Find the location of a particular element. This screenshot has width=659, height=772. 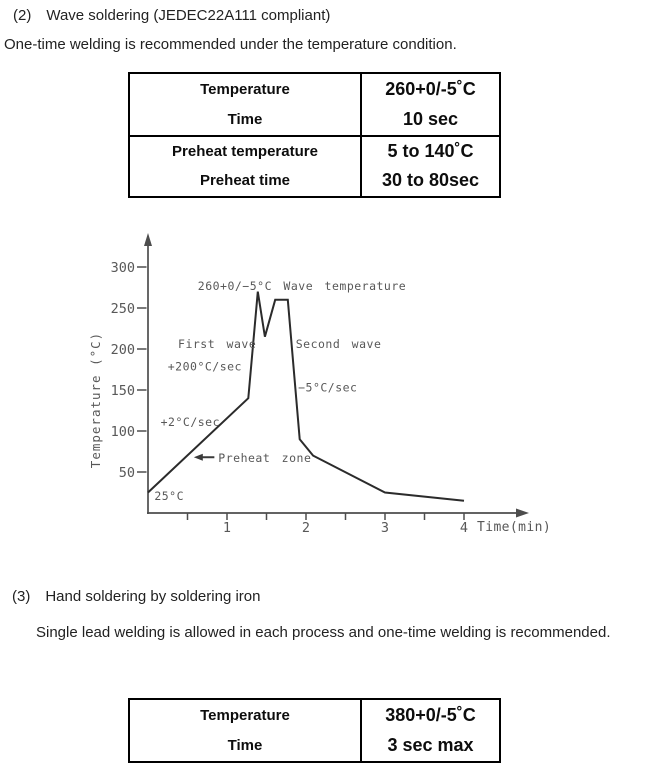

second-wave-label: Second wave is located at coordinates (339, 344).